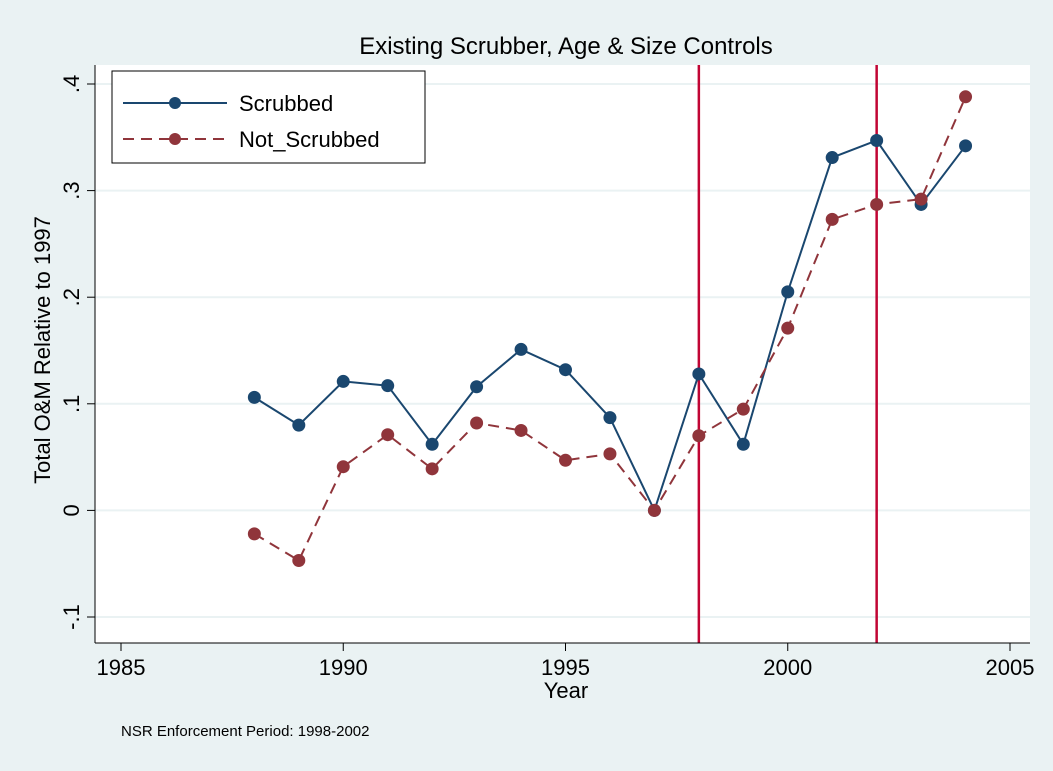 This screenshot has height=771, width=1053. I want to click on legend-key-marker-not-scrubbed, so click(175, 139).